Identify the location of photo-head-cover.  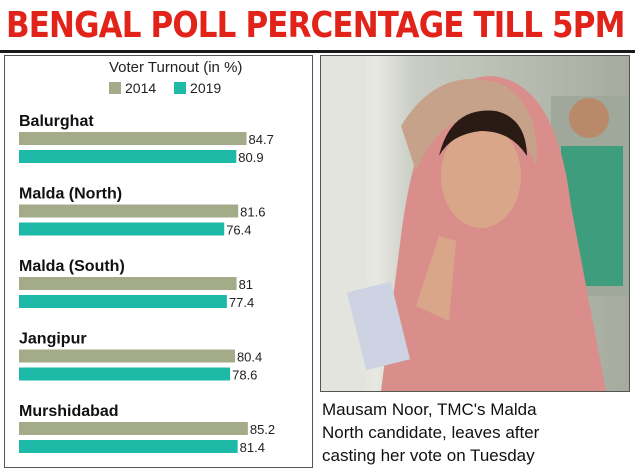
(469, 125).